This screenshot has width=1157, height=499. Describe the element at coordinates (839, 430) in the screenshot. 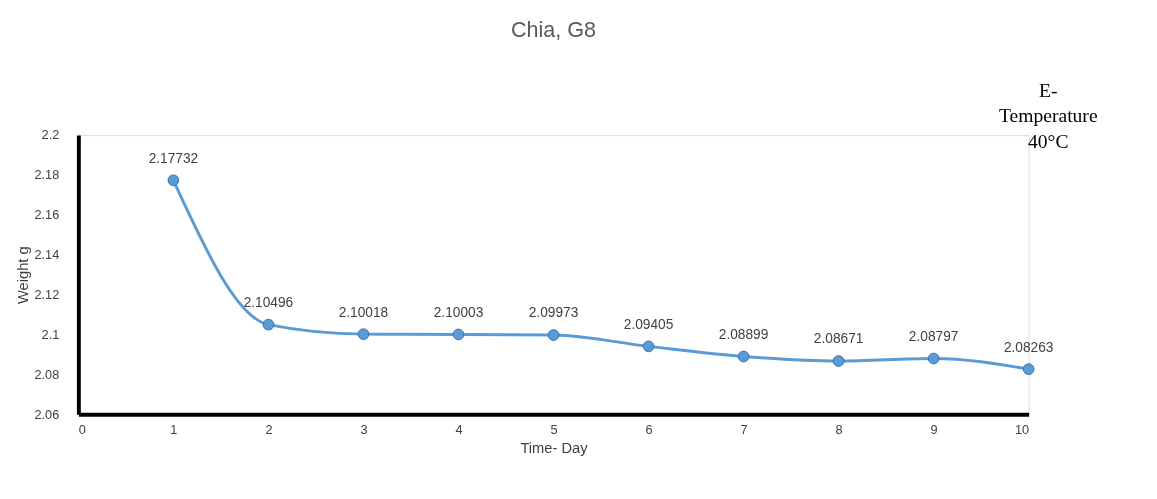

I see `x-tick-label: 8` at that location.